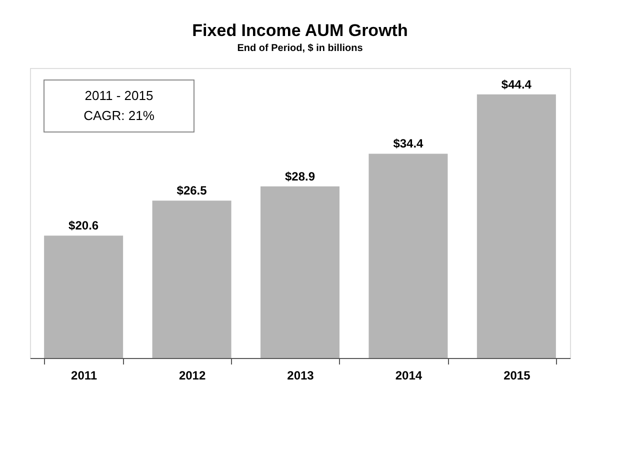  I want to click on data-label: $44.4, so click(516, 84).